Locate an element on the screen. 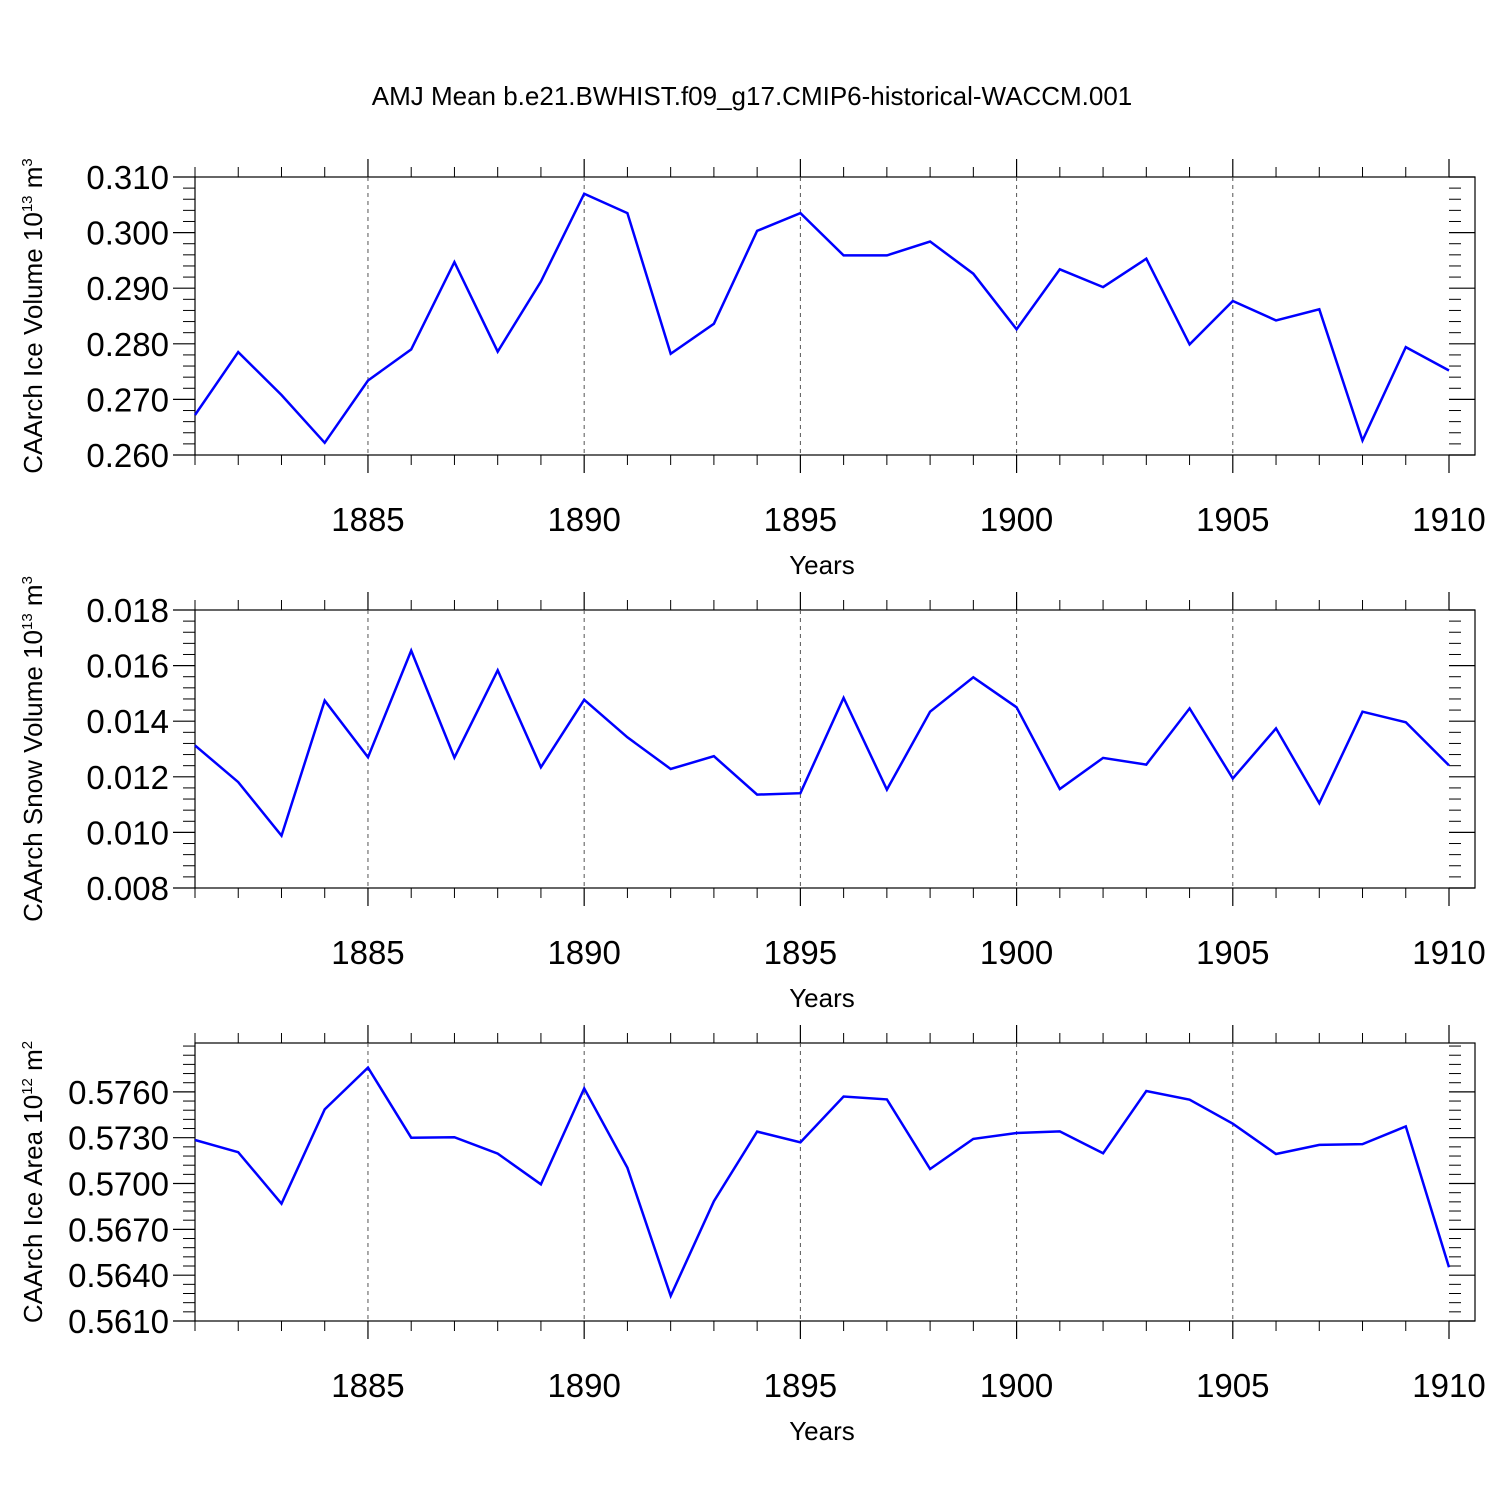 This screenshot has height=1500, width=1500. y-axis-label: CAArch Ice Area 1012 m2 is located at coordinates (33, 1182).